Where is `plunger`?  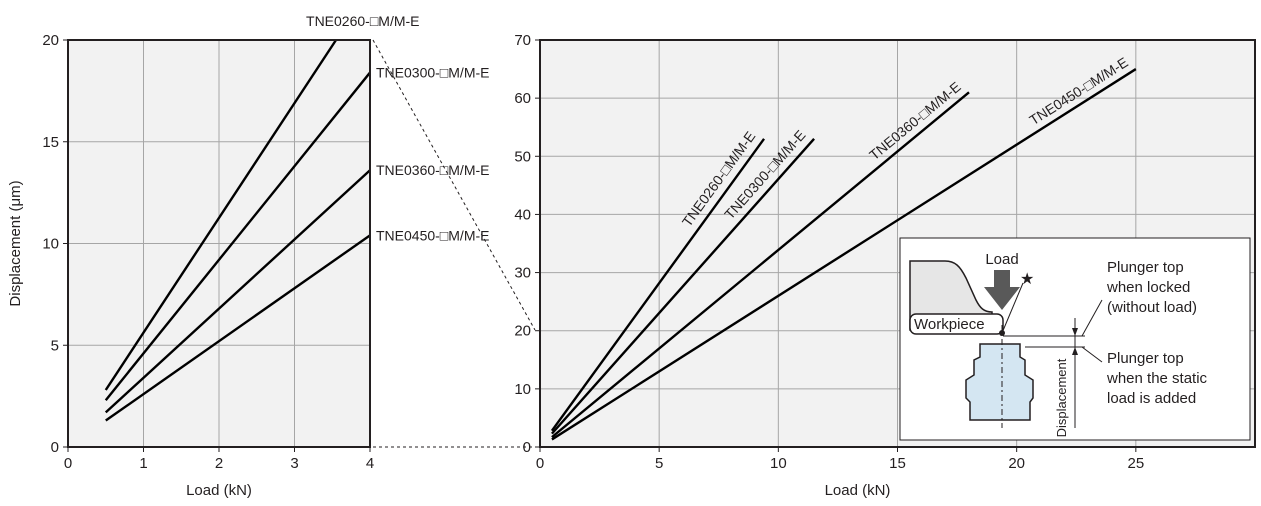
plunger is located at coordinates (999, 382).